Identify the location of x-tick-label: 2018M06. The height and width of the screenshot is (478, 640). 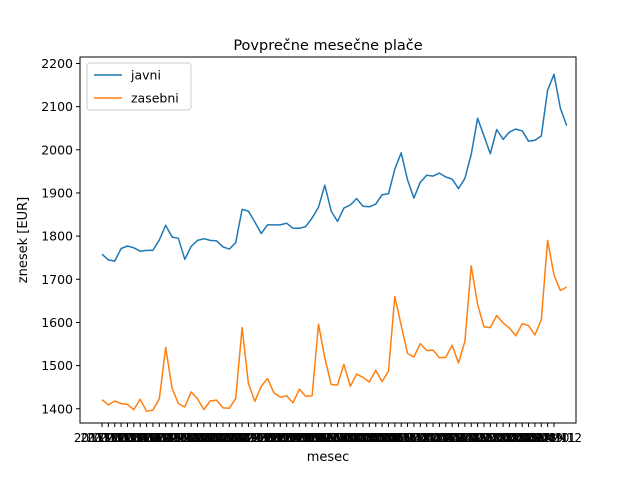
(210, 438).